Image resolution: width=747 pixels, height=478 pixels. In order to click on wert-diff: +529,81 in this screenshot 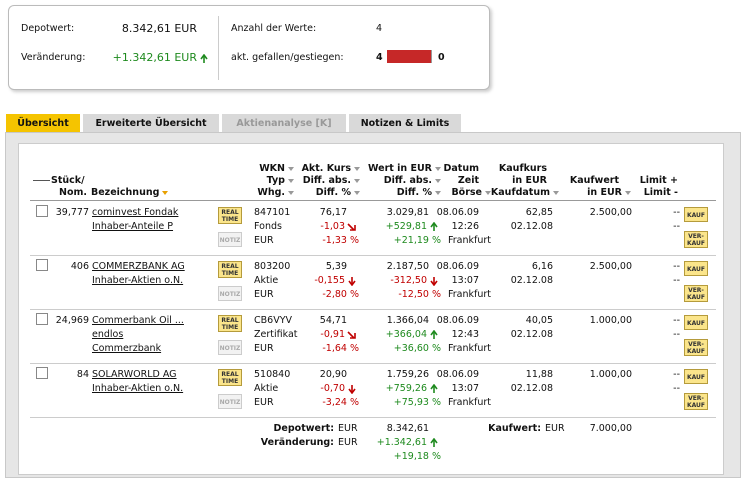, I will do `click(406, 226)`.